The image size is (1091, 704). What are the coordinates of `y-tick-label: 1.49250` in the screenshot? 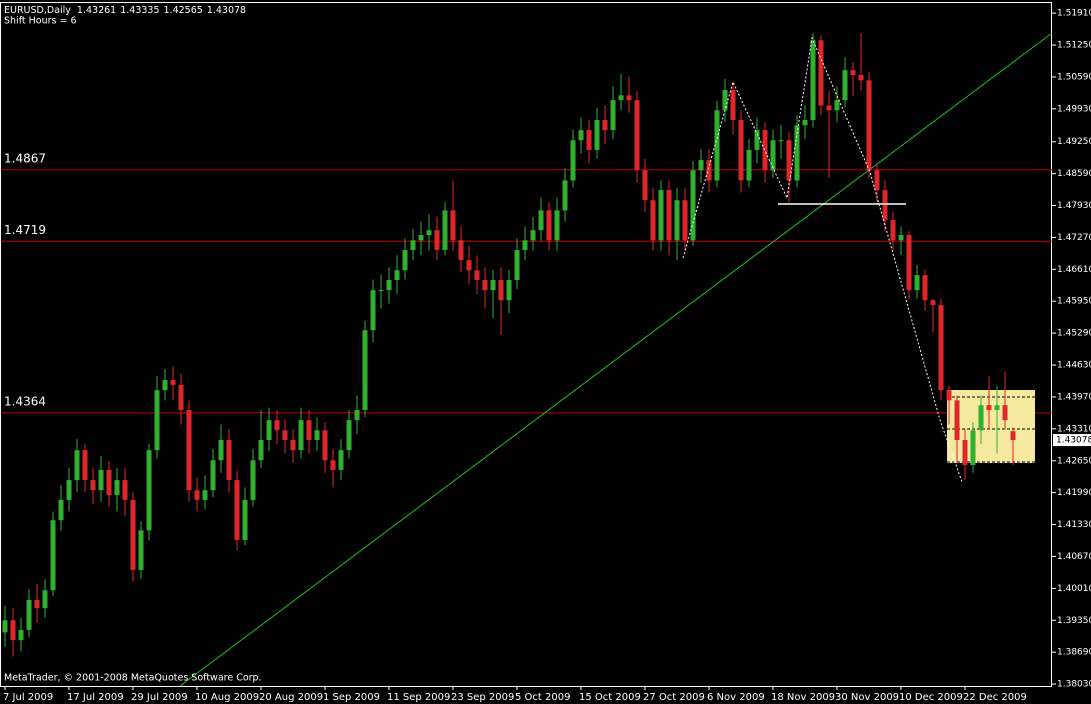 It's located at (1074, 142).